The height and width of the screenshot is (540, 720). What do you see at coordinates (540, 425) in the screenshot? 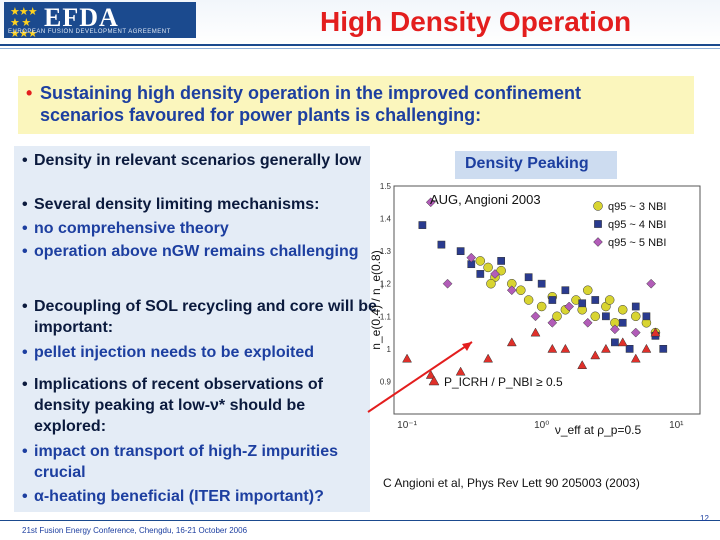
I see `x-tick-labels: 10⁻¹ 10⁰ 10¹` at bounding box center [540, 425].